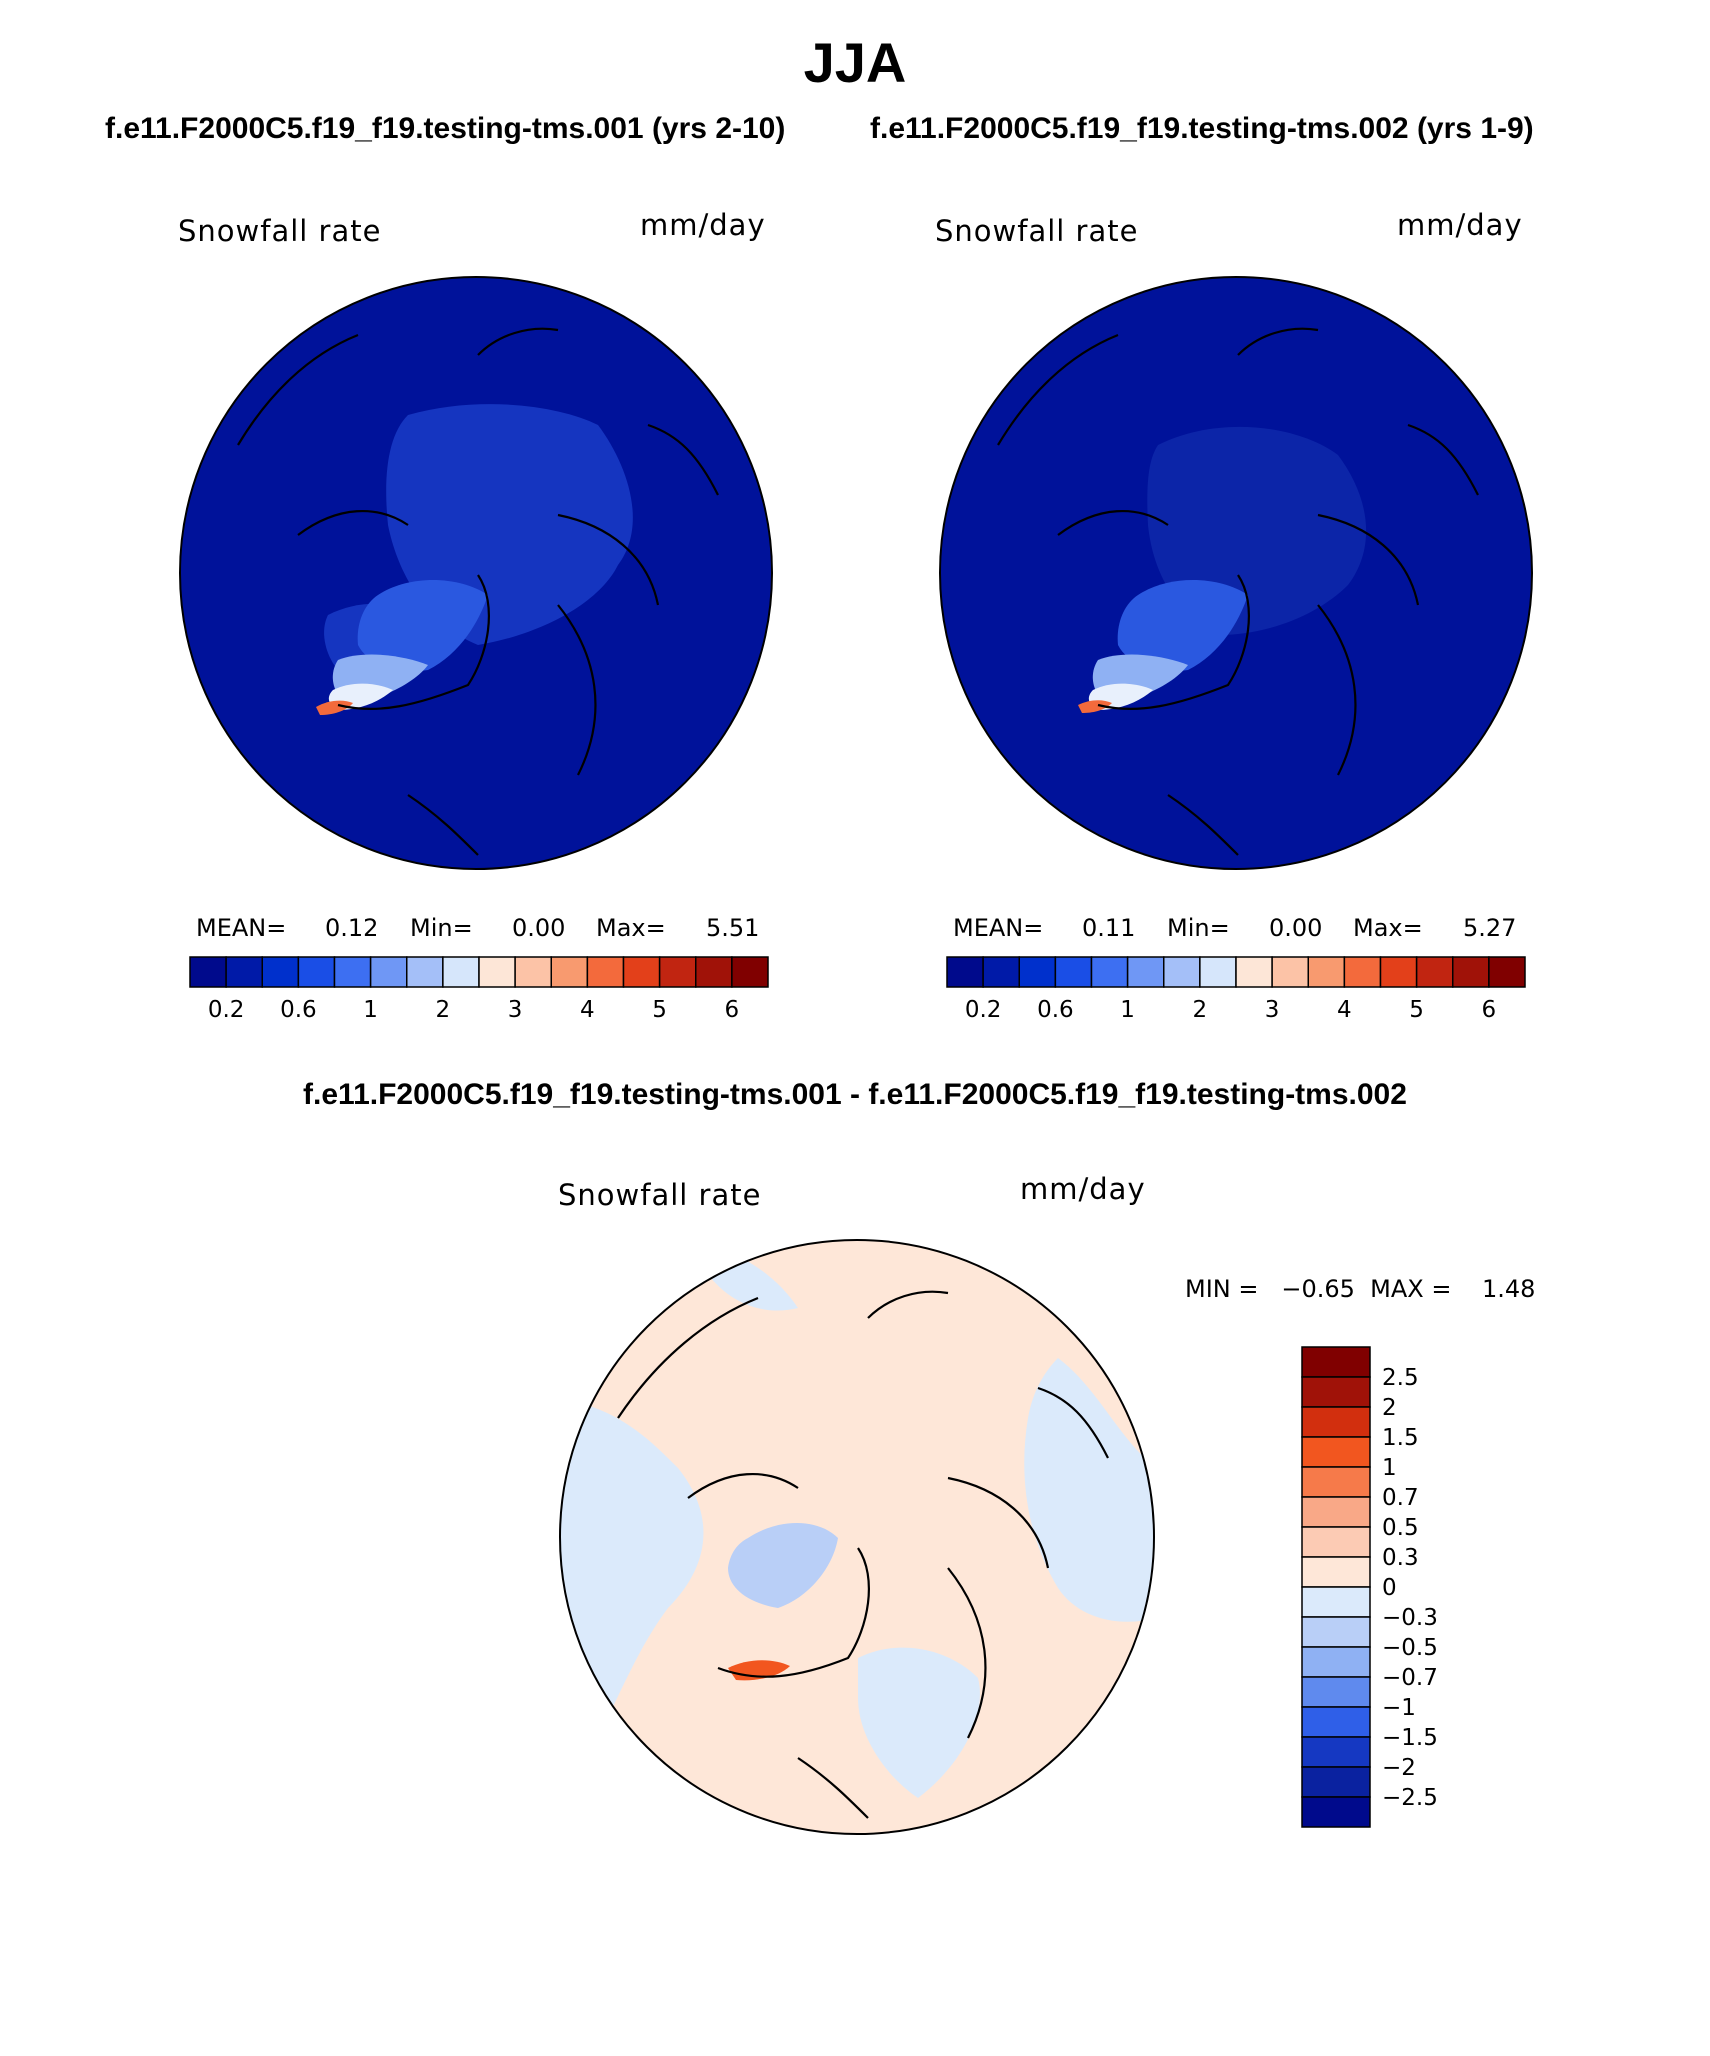 The image size is (1710, 2056). Describe the element at coordinates (998, 928) in the screenshot. I see `right-mean-label: MEAN=` at that location.